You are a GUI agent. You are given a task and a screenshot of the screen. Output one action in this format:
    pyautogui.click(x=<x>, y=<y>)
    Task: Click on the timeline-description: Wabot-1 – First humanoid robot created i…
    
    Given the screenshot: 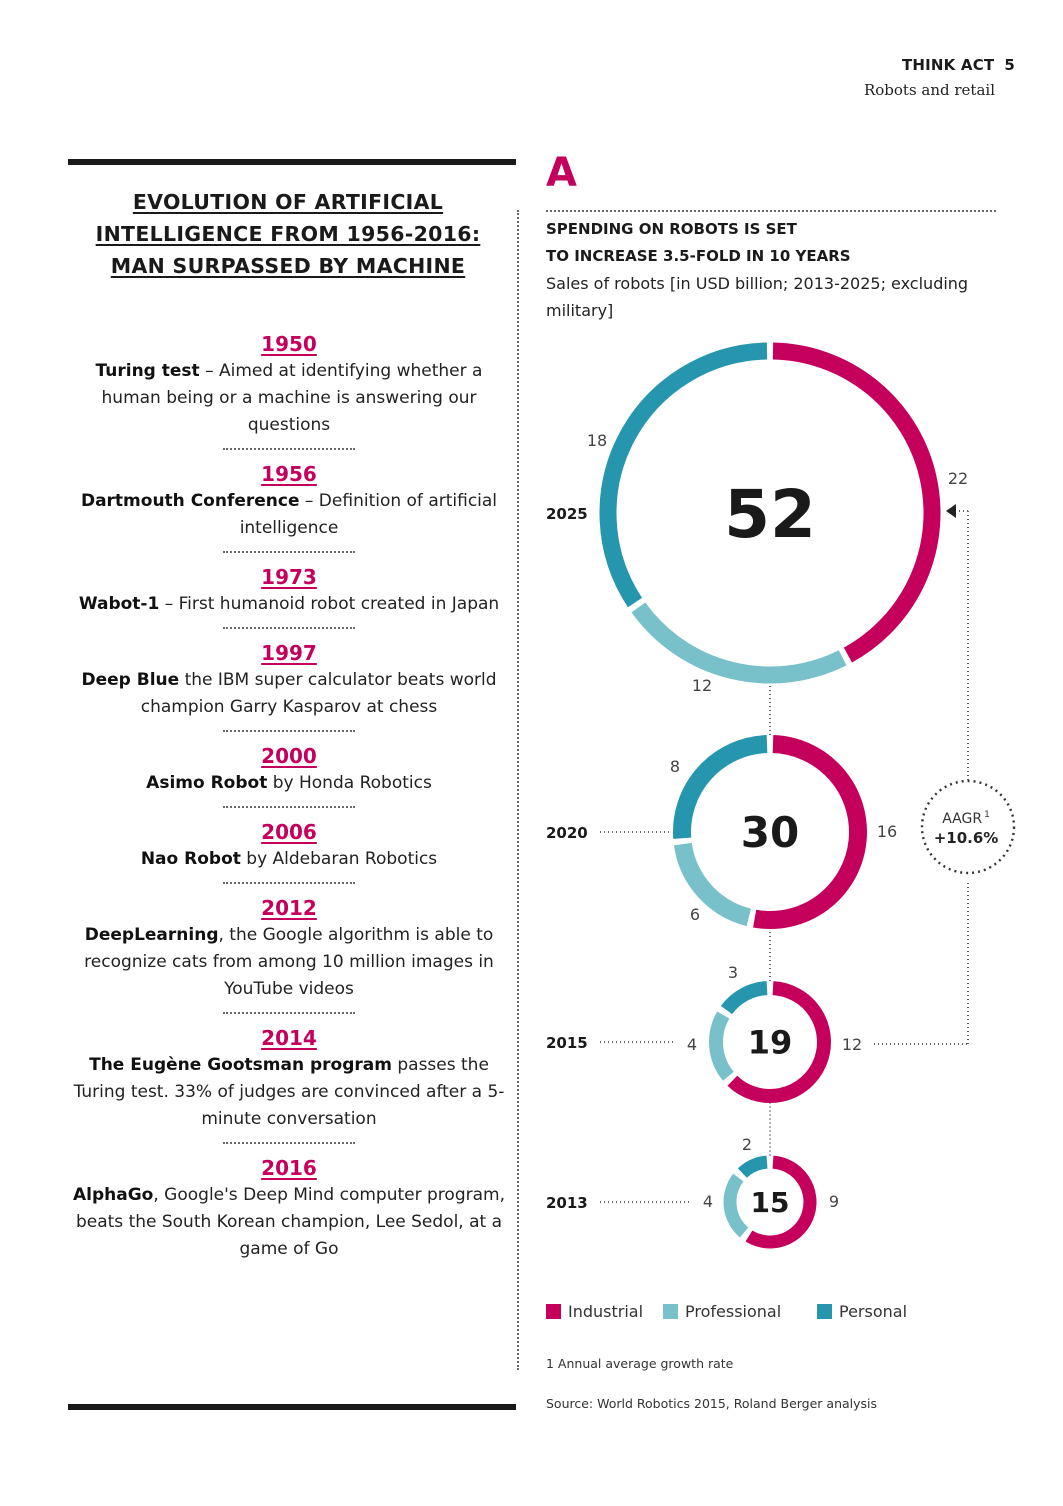 What is the action you would take?
    pyautogui.click(x=289, y=604)
    